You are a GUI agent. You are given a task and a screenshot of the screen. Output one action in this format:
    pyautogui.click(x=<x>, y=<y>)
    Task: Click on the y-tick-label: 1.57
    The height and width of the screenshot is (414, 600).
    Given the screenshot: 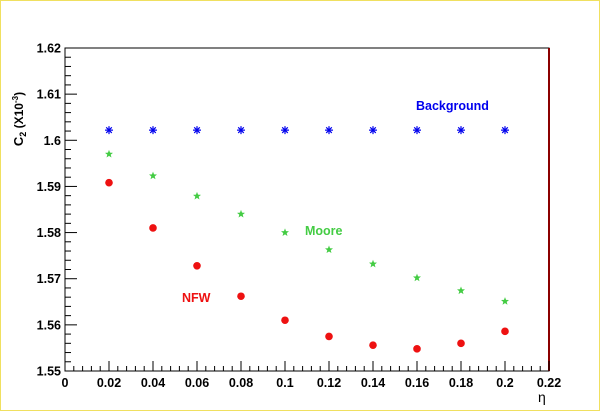 What is the action you would take?
    pyautogui.click(x=49, y=279)
    